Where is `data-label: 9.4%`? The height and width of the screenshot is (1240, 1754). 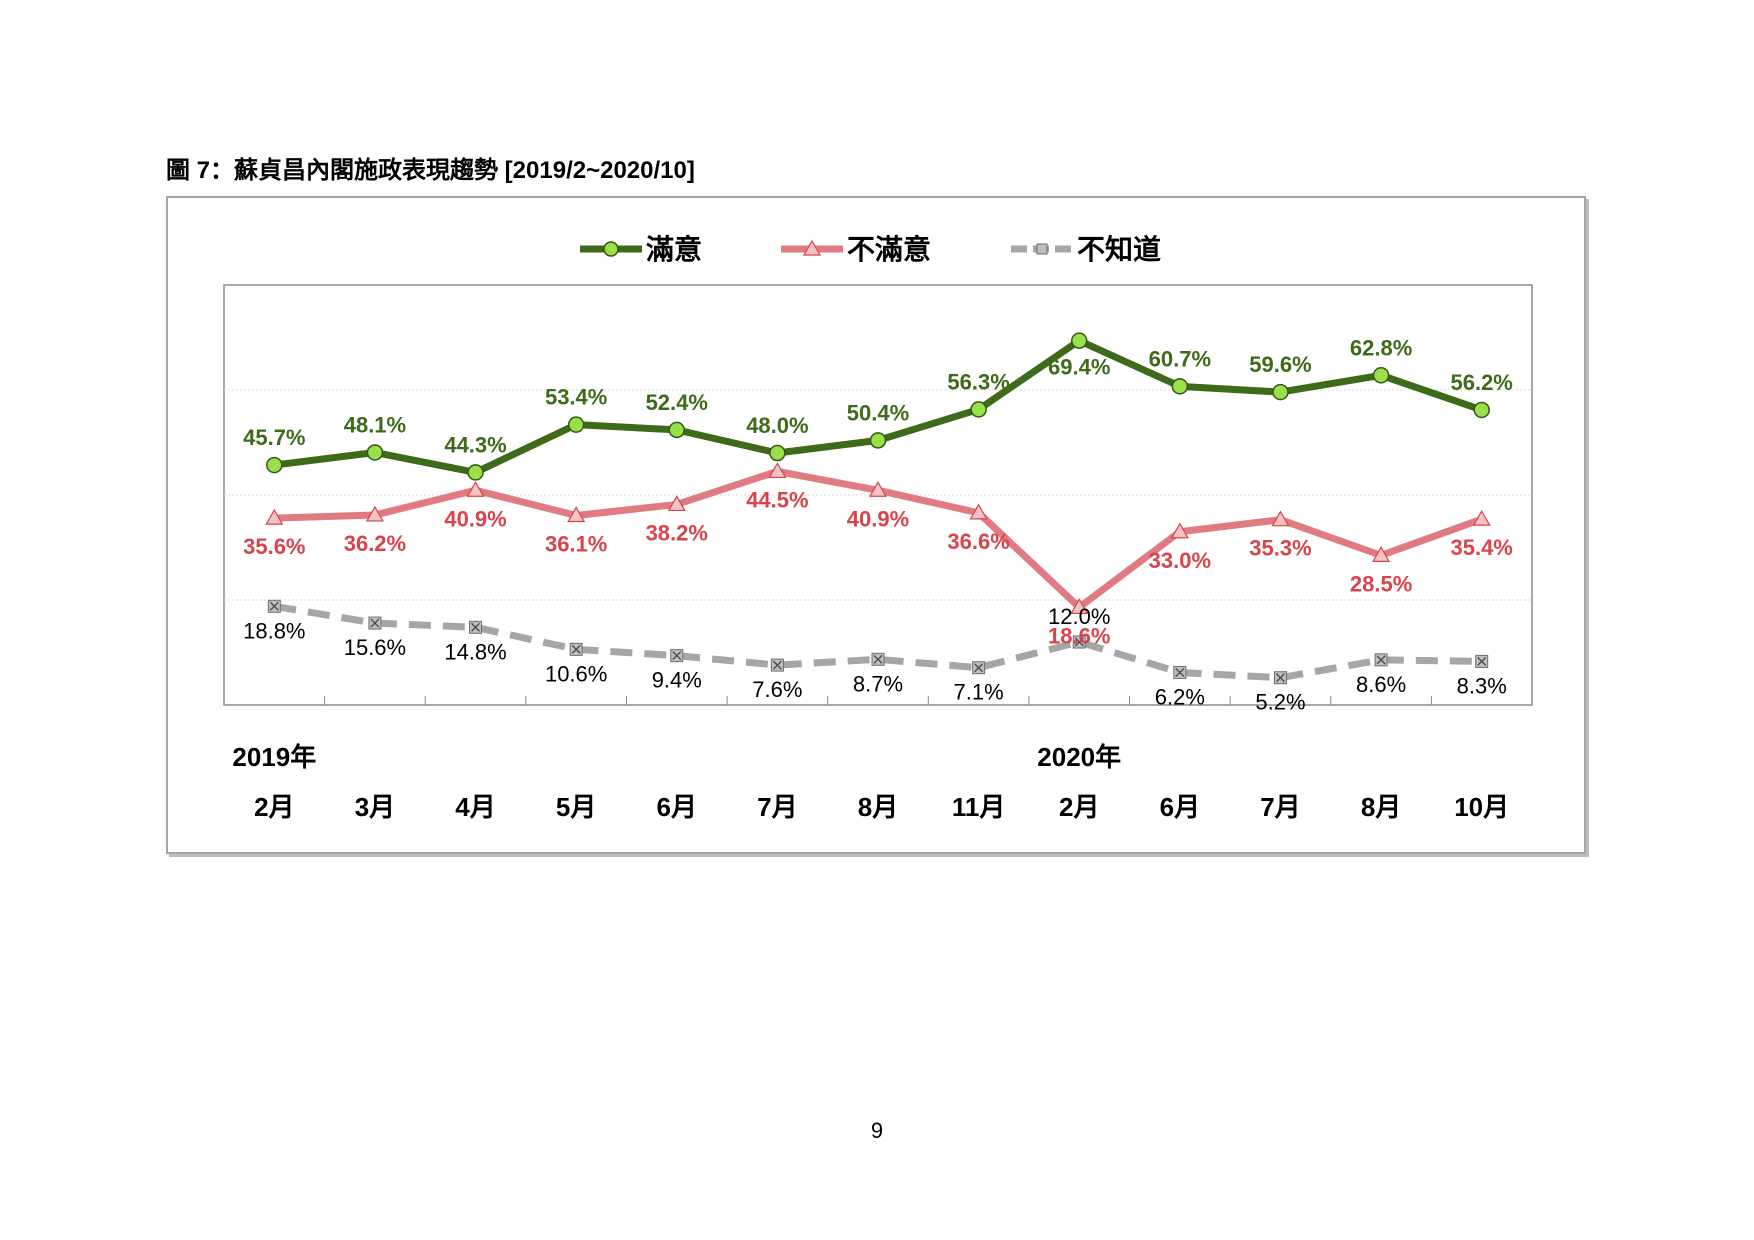 data-label: 9.4% is located at coordinates (677, 680).